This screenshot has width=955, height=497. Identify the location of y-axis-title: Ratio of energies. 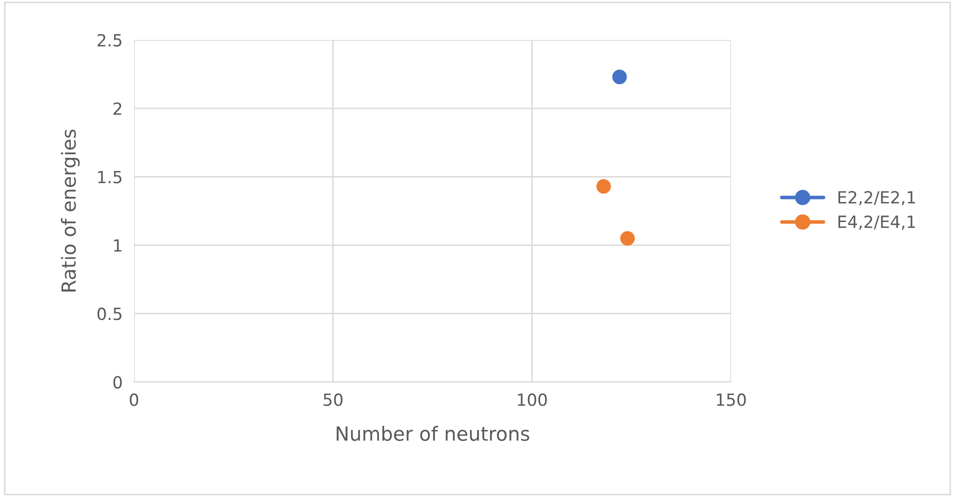
(70, 211).